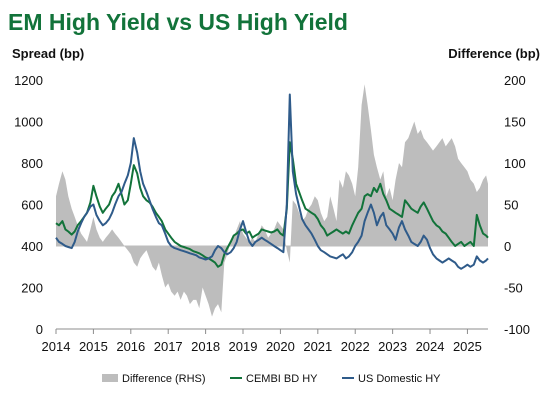  What do you see at coordinates (515, 122) in the screenshot?
I see `y2-tick-label: 150` at bounding box center [515, 122].